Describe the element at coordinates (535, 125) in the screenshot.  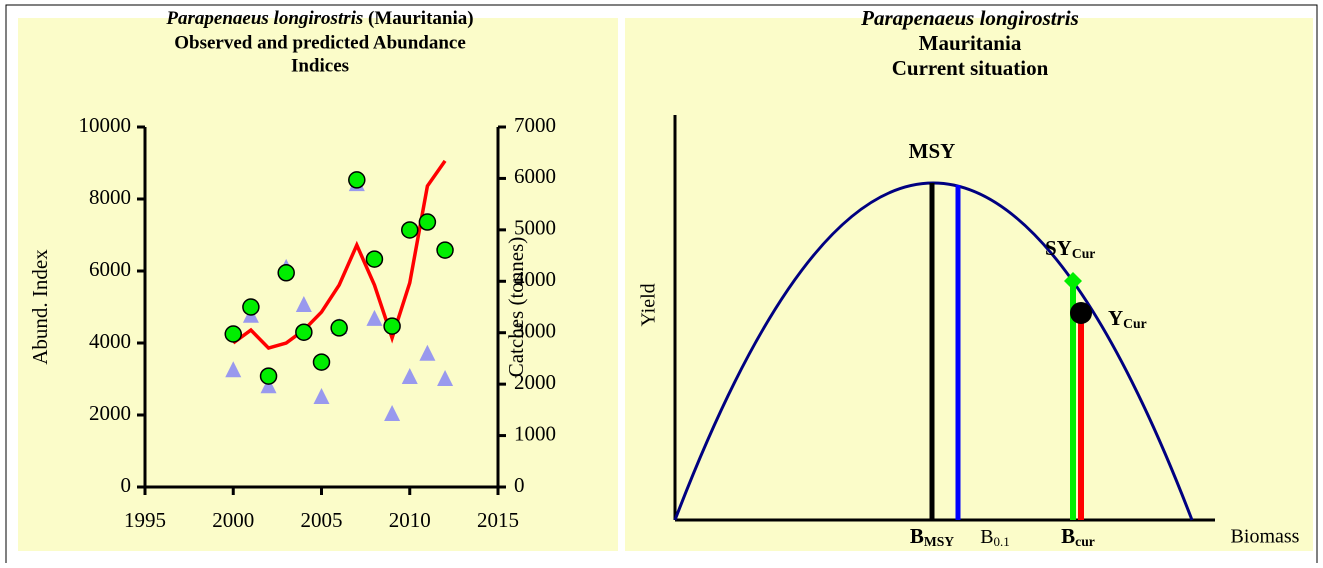
I see `y2-tick-label: 7000` at that location.